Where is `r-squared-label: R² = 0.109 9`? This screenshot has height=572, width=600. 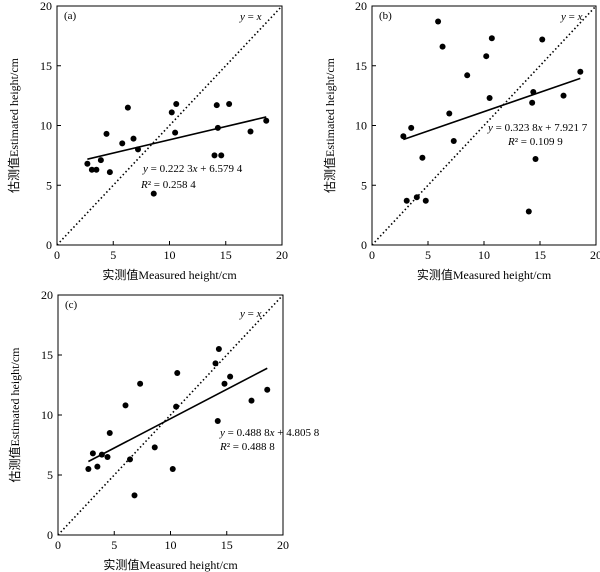
r-squared-label: R² = 0.109 9 is located at coordinates (535, 142).